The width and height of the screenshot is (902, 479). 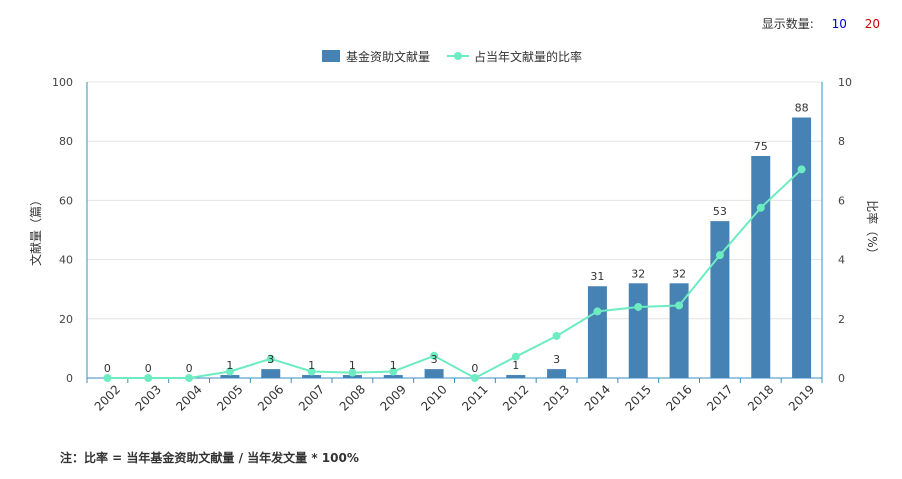 I want to click on display-count-option-20: 20, so click(x=872, y=24).